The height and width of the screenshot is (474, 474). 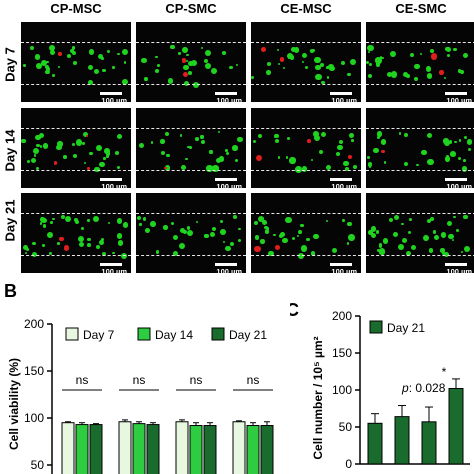 I want to click on significance-label-b: ns, so click(x=253, y=380).